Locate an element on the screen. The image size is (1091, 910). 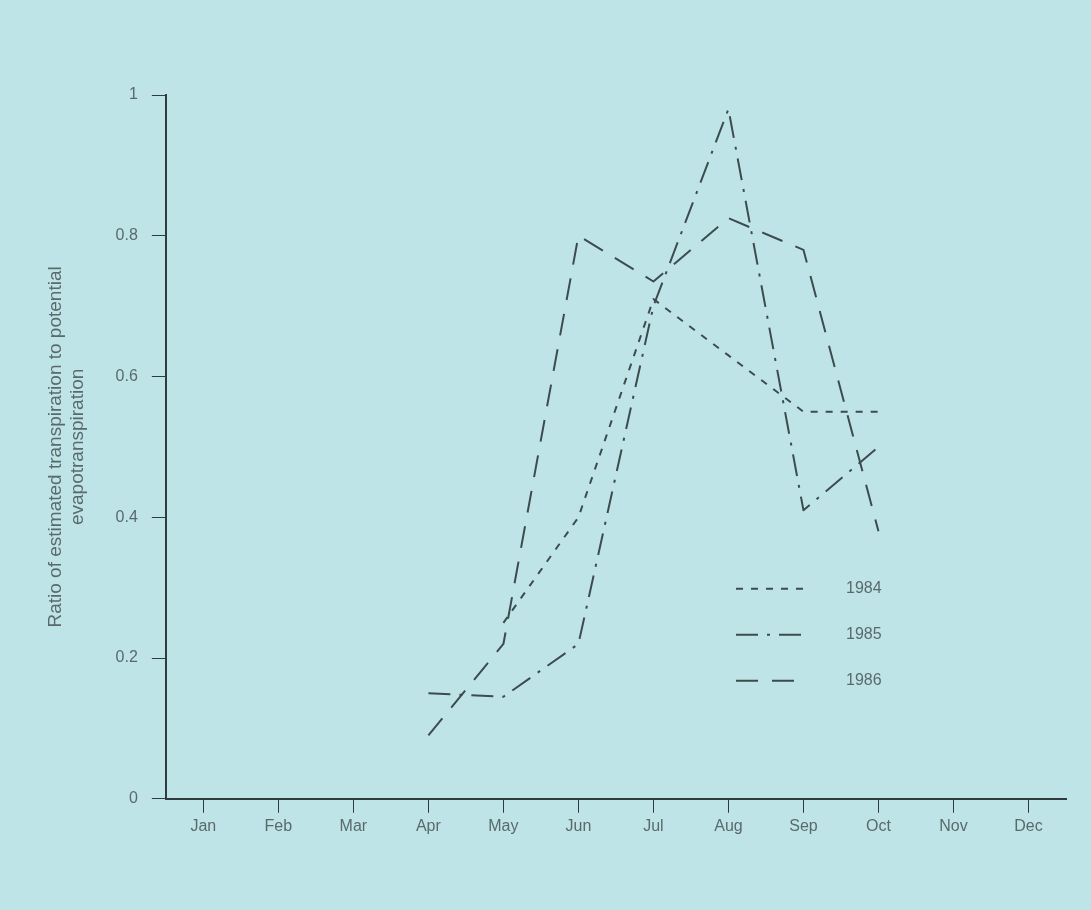
legend-label: 1985 is located at coordinates (864, 634).